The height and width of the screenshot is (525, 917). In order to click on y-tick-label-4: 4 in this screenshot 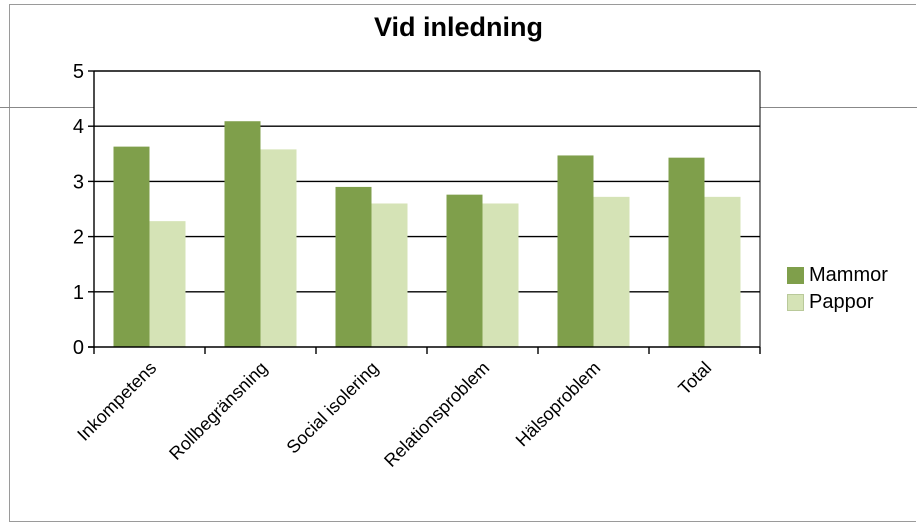, I will do `click(78, 127)`.